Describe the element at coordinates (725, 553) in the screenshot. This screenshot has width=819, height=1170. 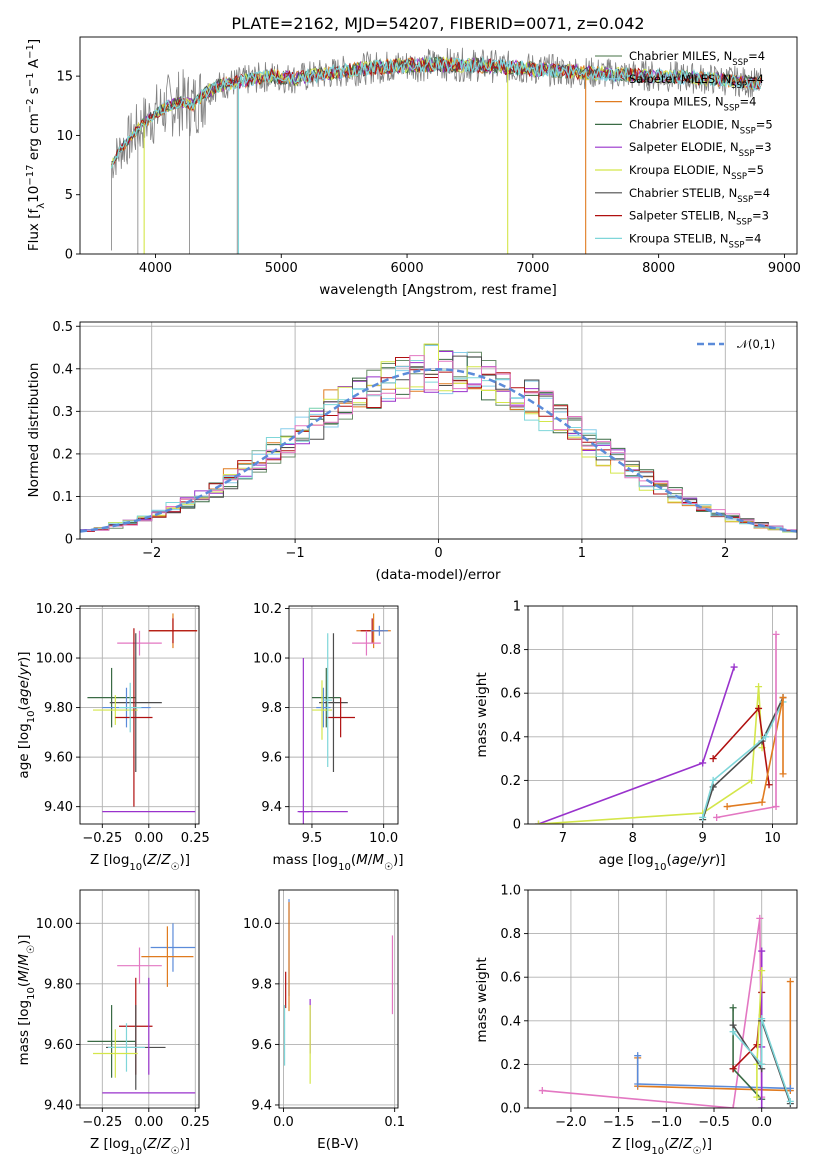
I see `x-tick-label: 2` at that location.